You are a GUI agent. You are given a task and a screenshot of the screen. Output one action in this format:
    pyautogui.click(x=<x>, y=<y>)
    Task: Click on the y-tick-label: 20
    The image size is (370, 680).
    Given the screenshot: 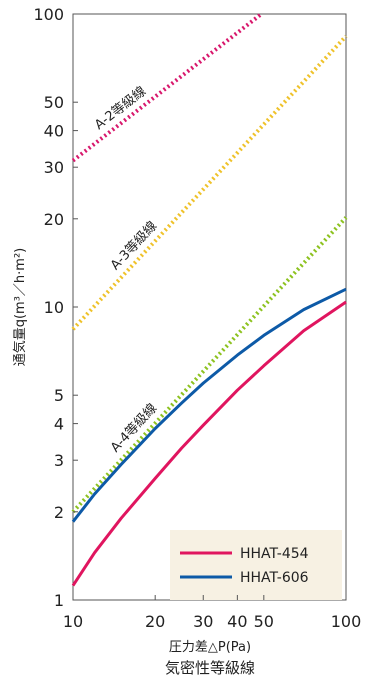 What is the action you would take?
    pyautogui.click(x=54, y=219)
    